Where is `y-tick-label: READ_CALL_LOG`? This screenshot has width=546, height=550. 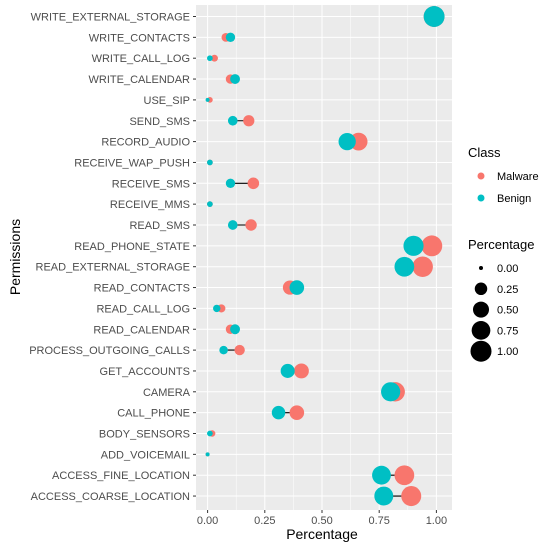 y-tick-label: READ_CALL_LOG is located at coordinates (143, 309).